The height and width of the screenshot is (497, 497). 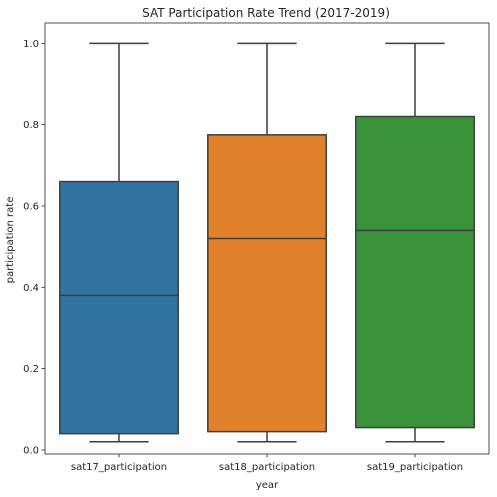 What do you see at coordinates (34, 247) in the screenshot?
I see `y-axis: 0.0 0.2 0.4 0.6 0.8 1.0` at bounding box center [34, 247].